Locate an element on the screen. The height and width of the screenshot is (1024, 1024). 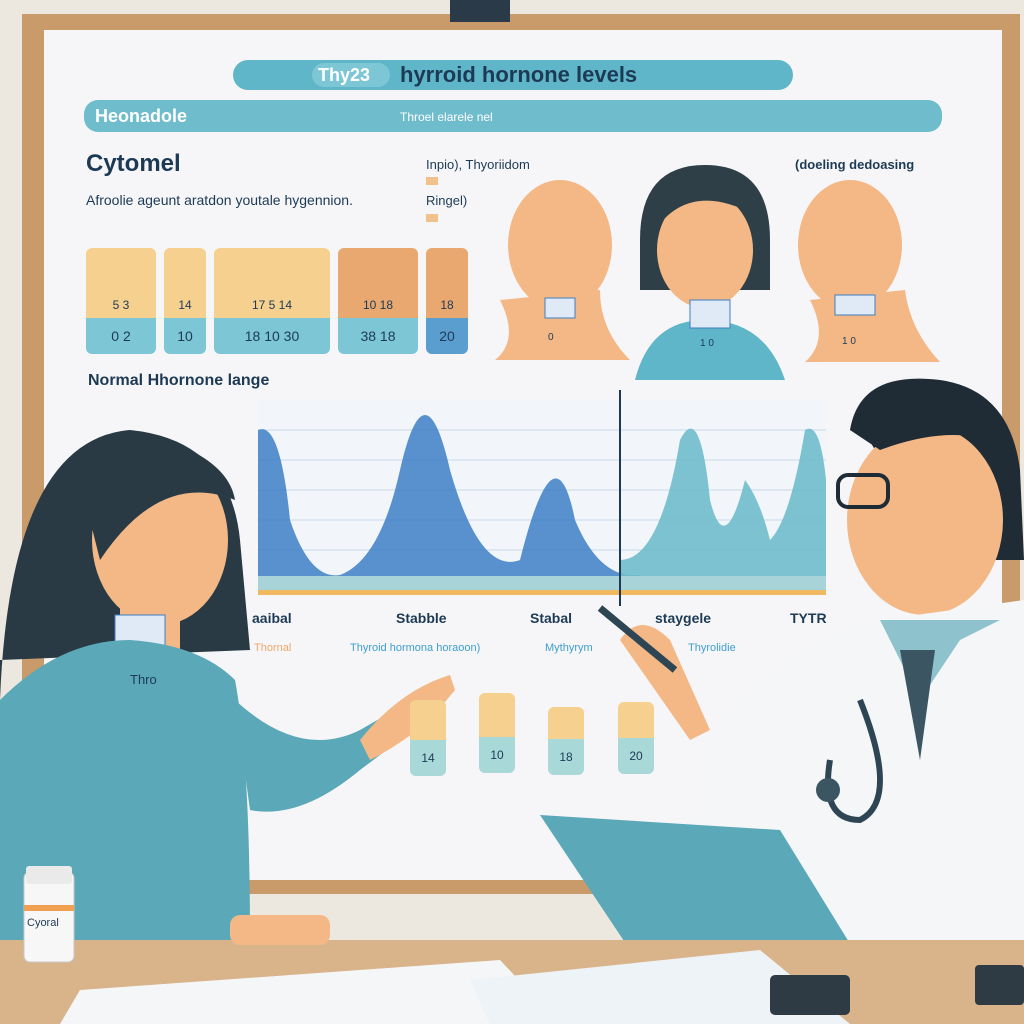
footer-label: Mythyrym is located at coordinates (569, 648).